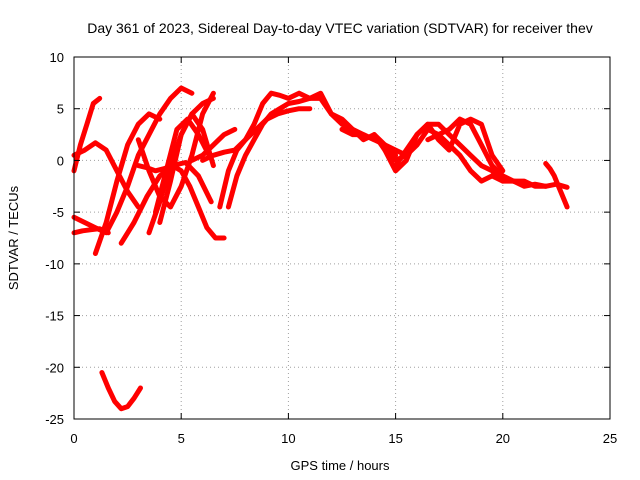  Describe the element at coordinates (58, 212) in the screenshot. I see `y-tick-label: -5` at that location.